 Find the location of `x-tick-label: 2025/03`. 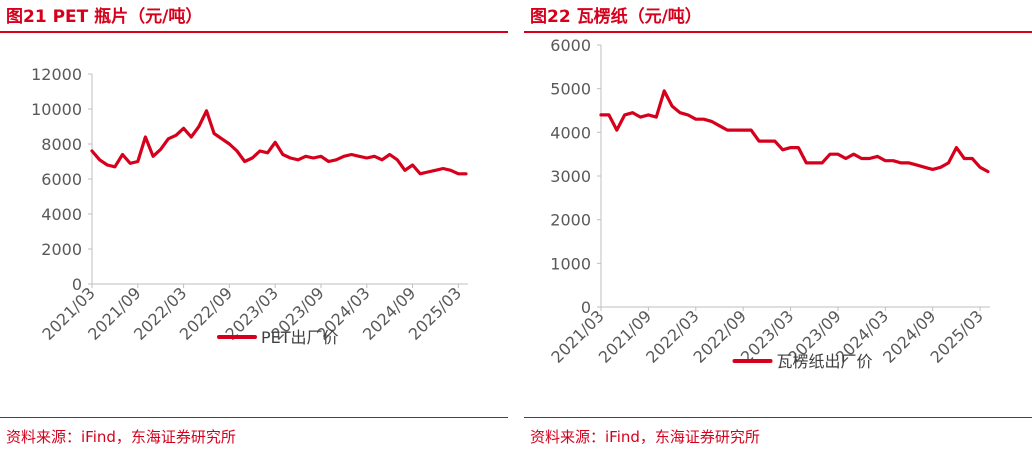

x-tick-label: 2025/03 is located at coordinates (956, 336).